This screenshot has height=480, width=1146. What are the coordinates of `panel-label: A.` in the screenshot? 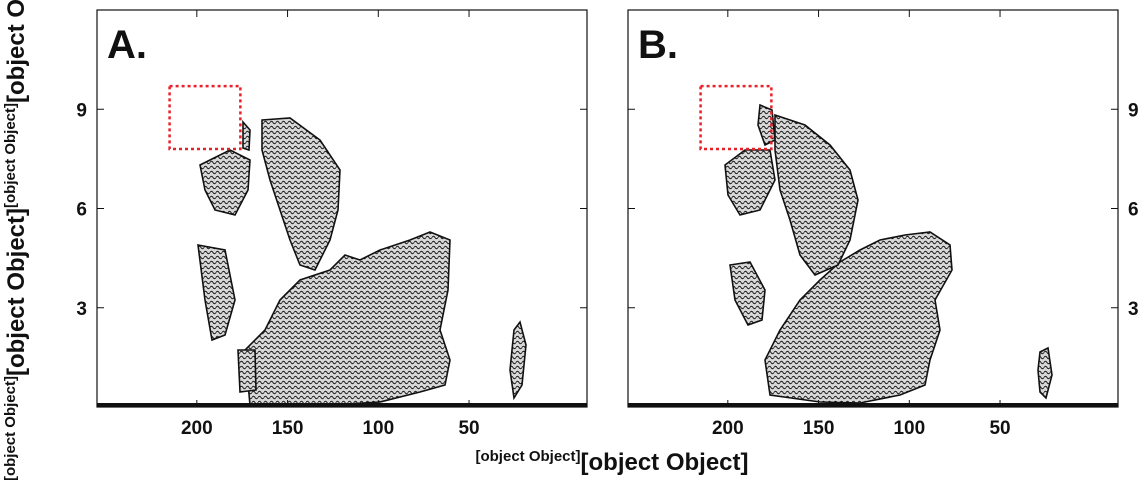 It's located at (127, 45).